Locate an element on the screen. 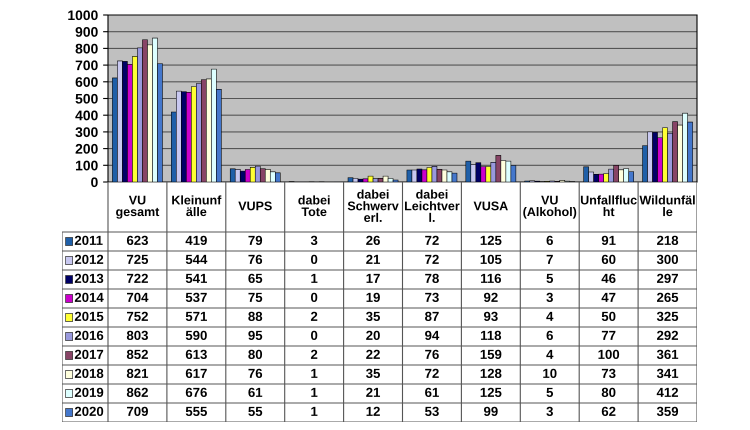 This screenshot has width=750, height=430. legend-label: 2020 is located at coordinates (89, 411).